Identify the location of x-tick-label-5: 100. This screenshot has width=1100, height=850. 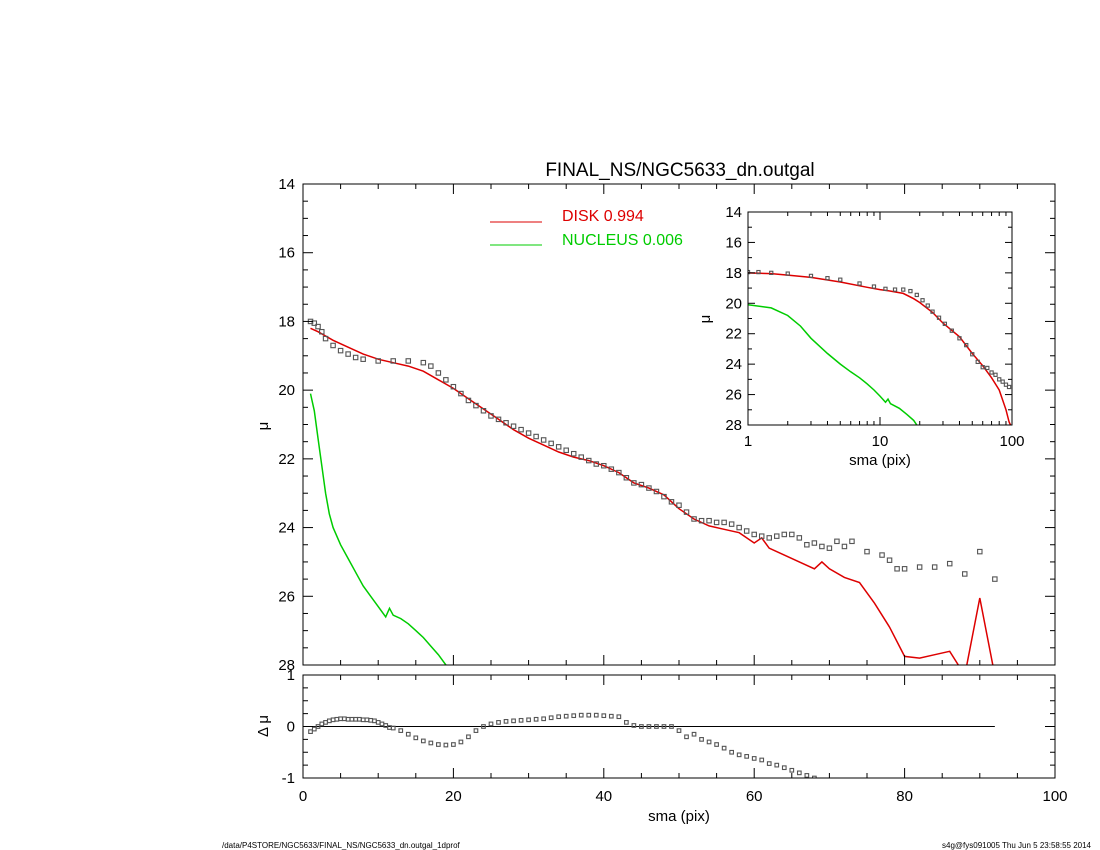
(1054, 796).